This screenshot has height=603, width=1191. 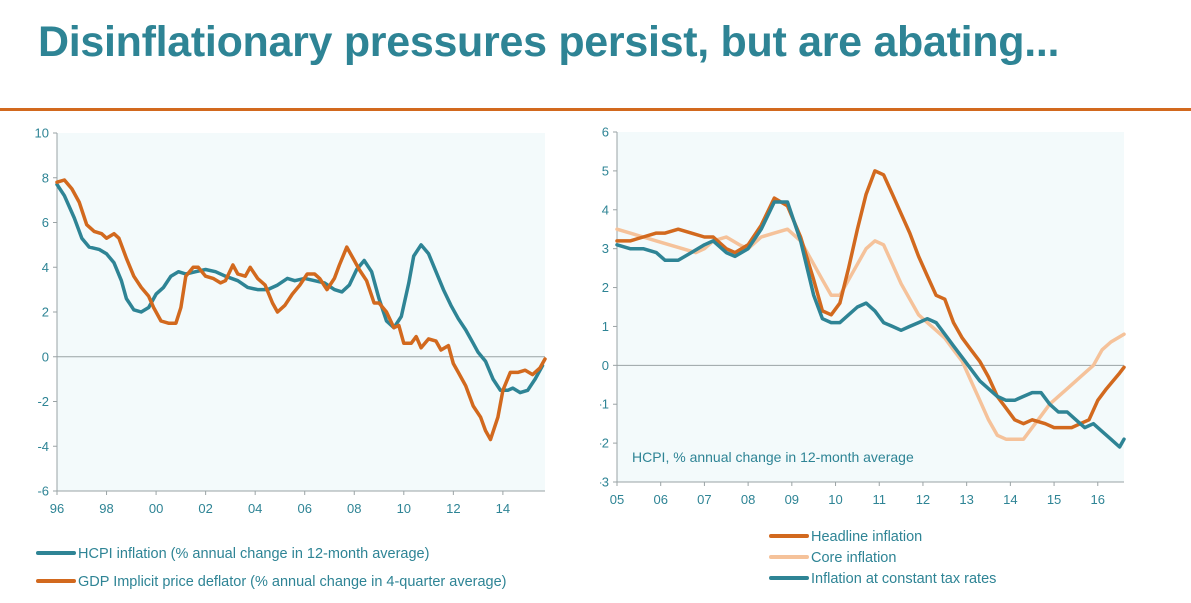 I want to click on left-chart-x-tick-label: 14, so click(x=503, y=508).